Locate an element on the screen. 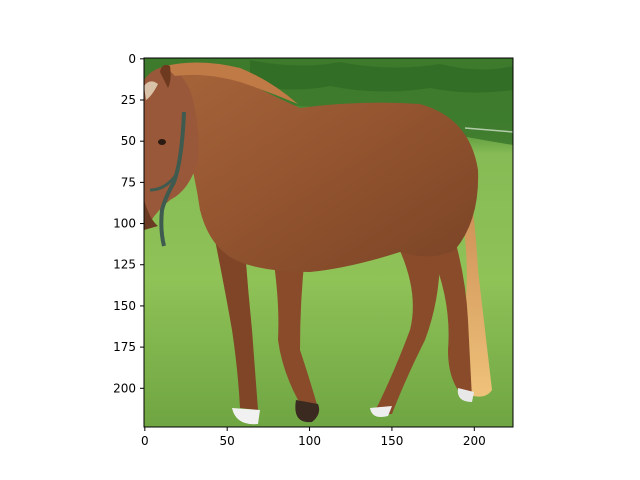 The width and height of the screenshot is (640, 480). y-tick-label: 50 is located at coordinates (128, 141).